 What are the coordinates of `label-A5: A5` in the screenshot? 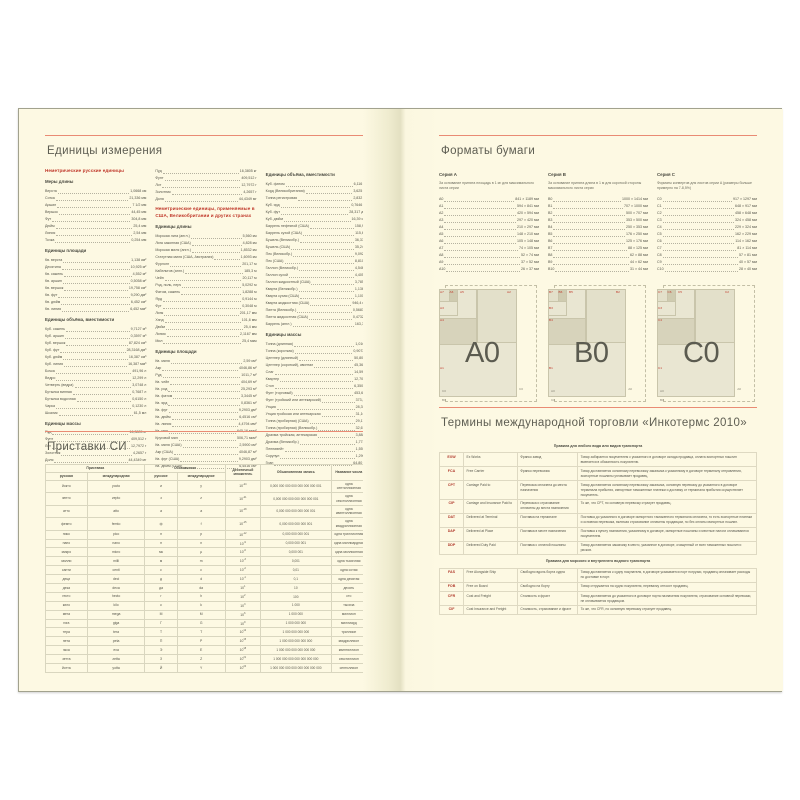 It's located at (462, 291).